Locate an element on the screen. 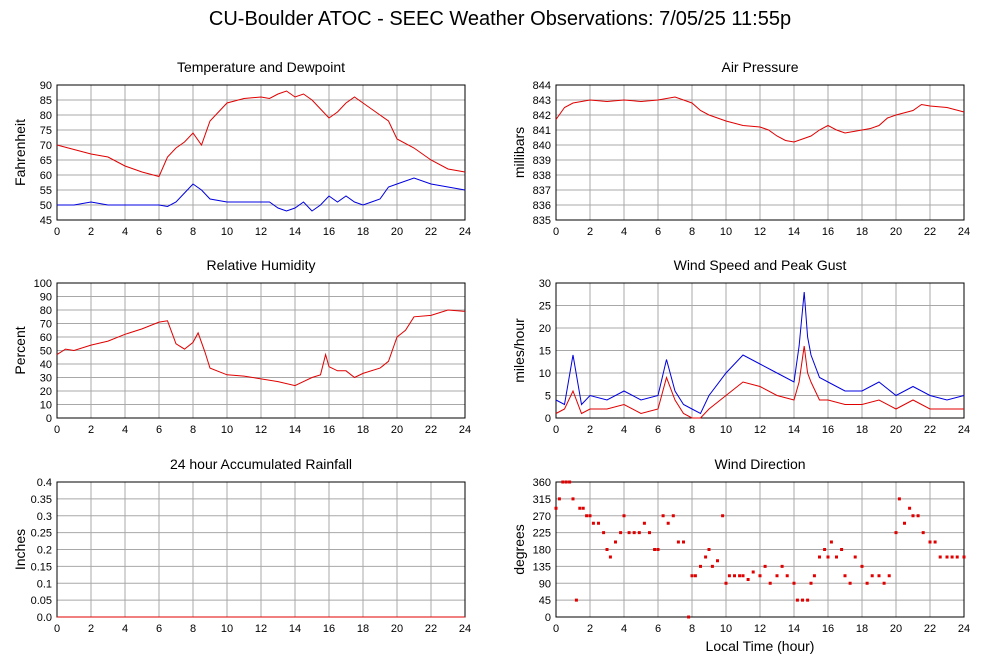 Image resolution: width=1000 pixels, height=660 pixels. y-tick-label: 225 is located at coordinates (542, 534).